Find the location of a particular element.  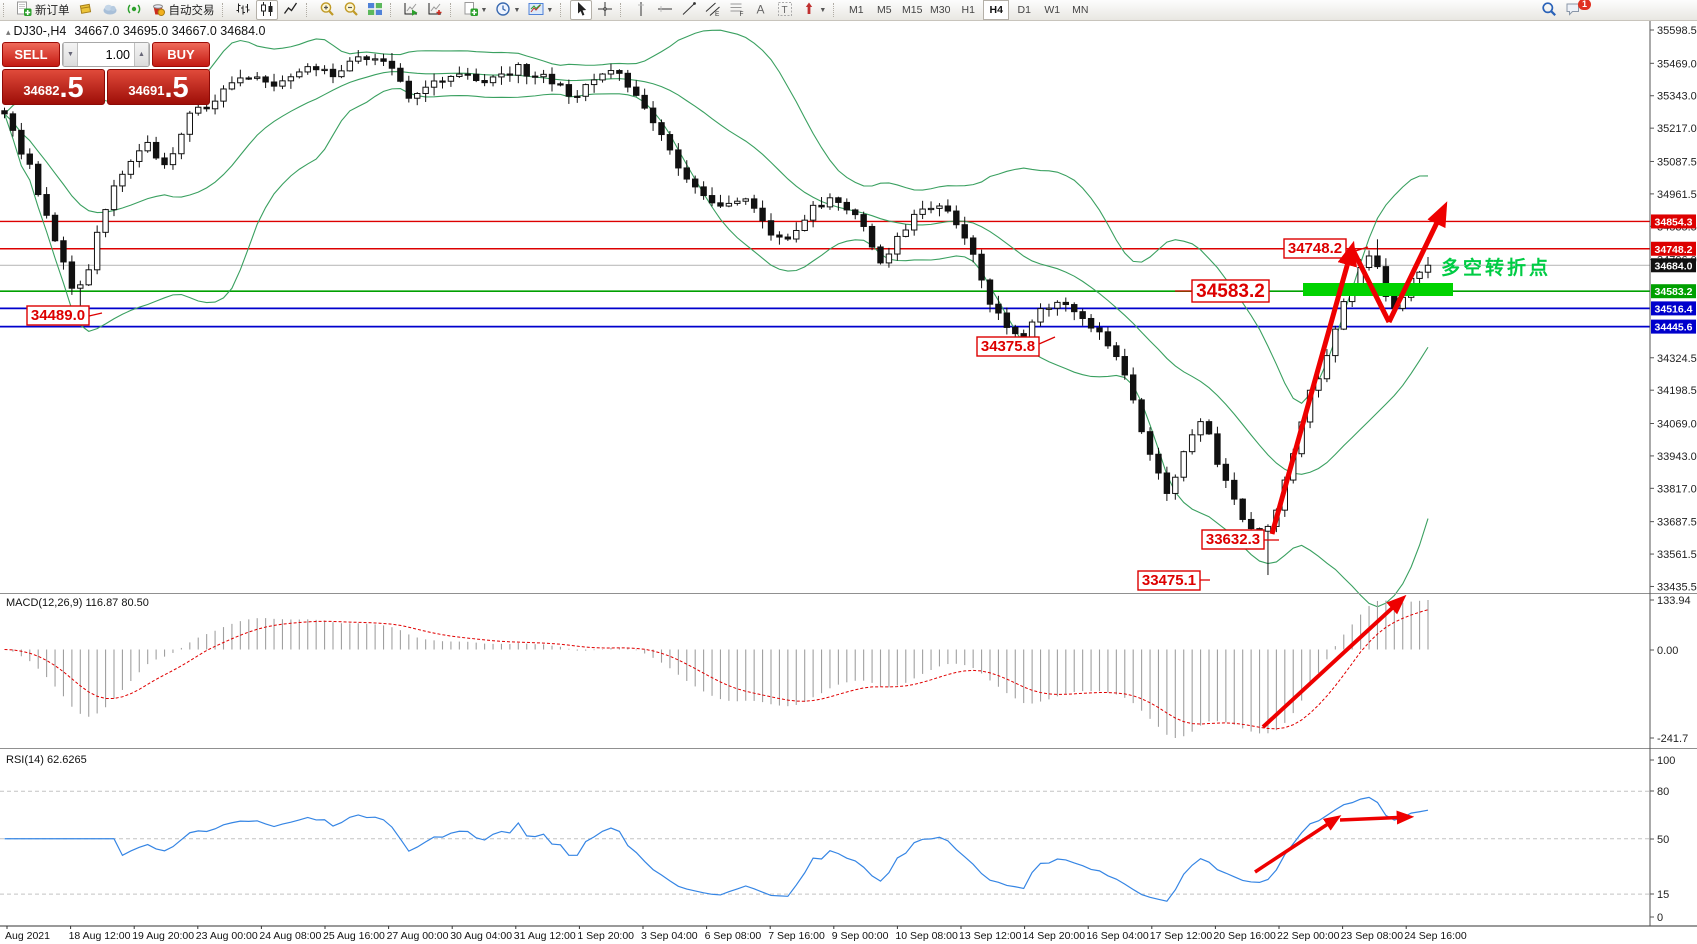

macd-tick: 133.94 is located at coordinates (1674, 601).